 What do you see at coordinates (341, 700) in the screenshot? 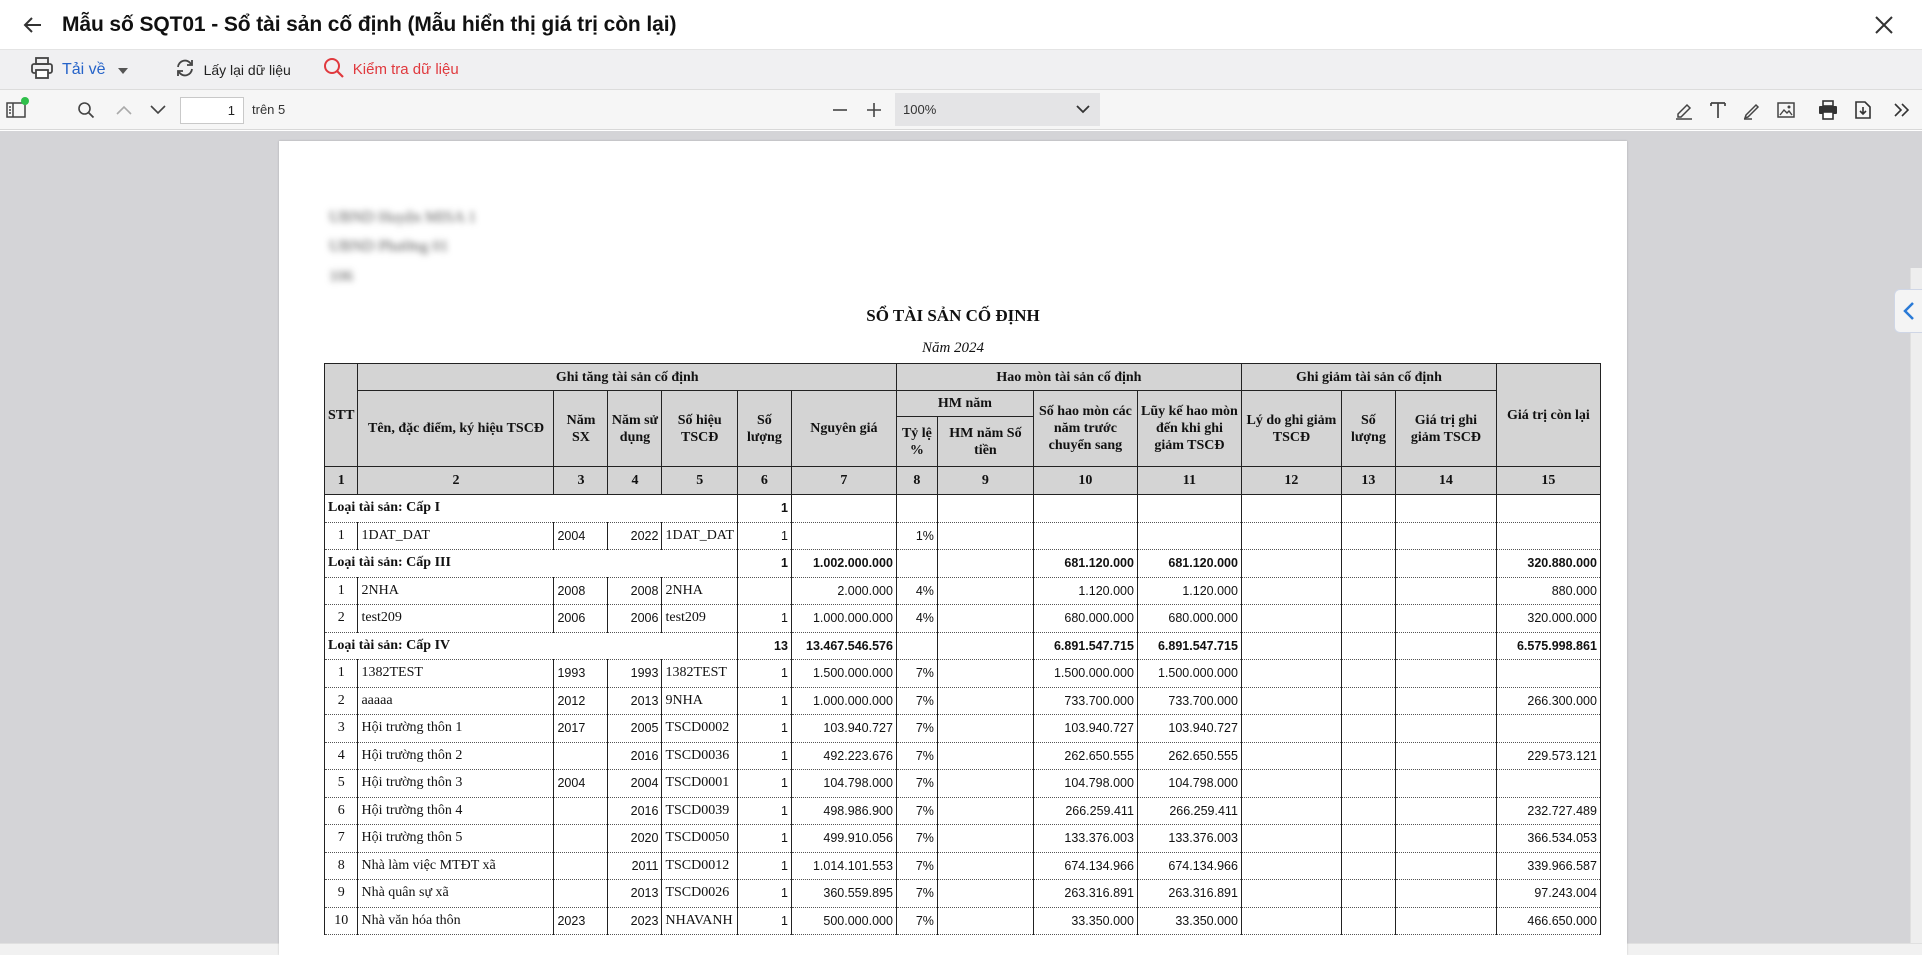
I see `cell-stt: 2` at bounding box center [341, 700].